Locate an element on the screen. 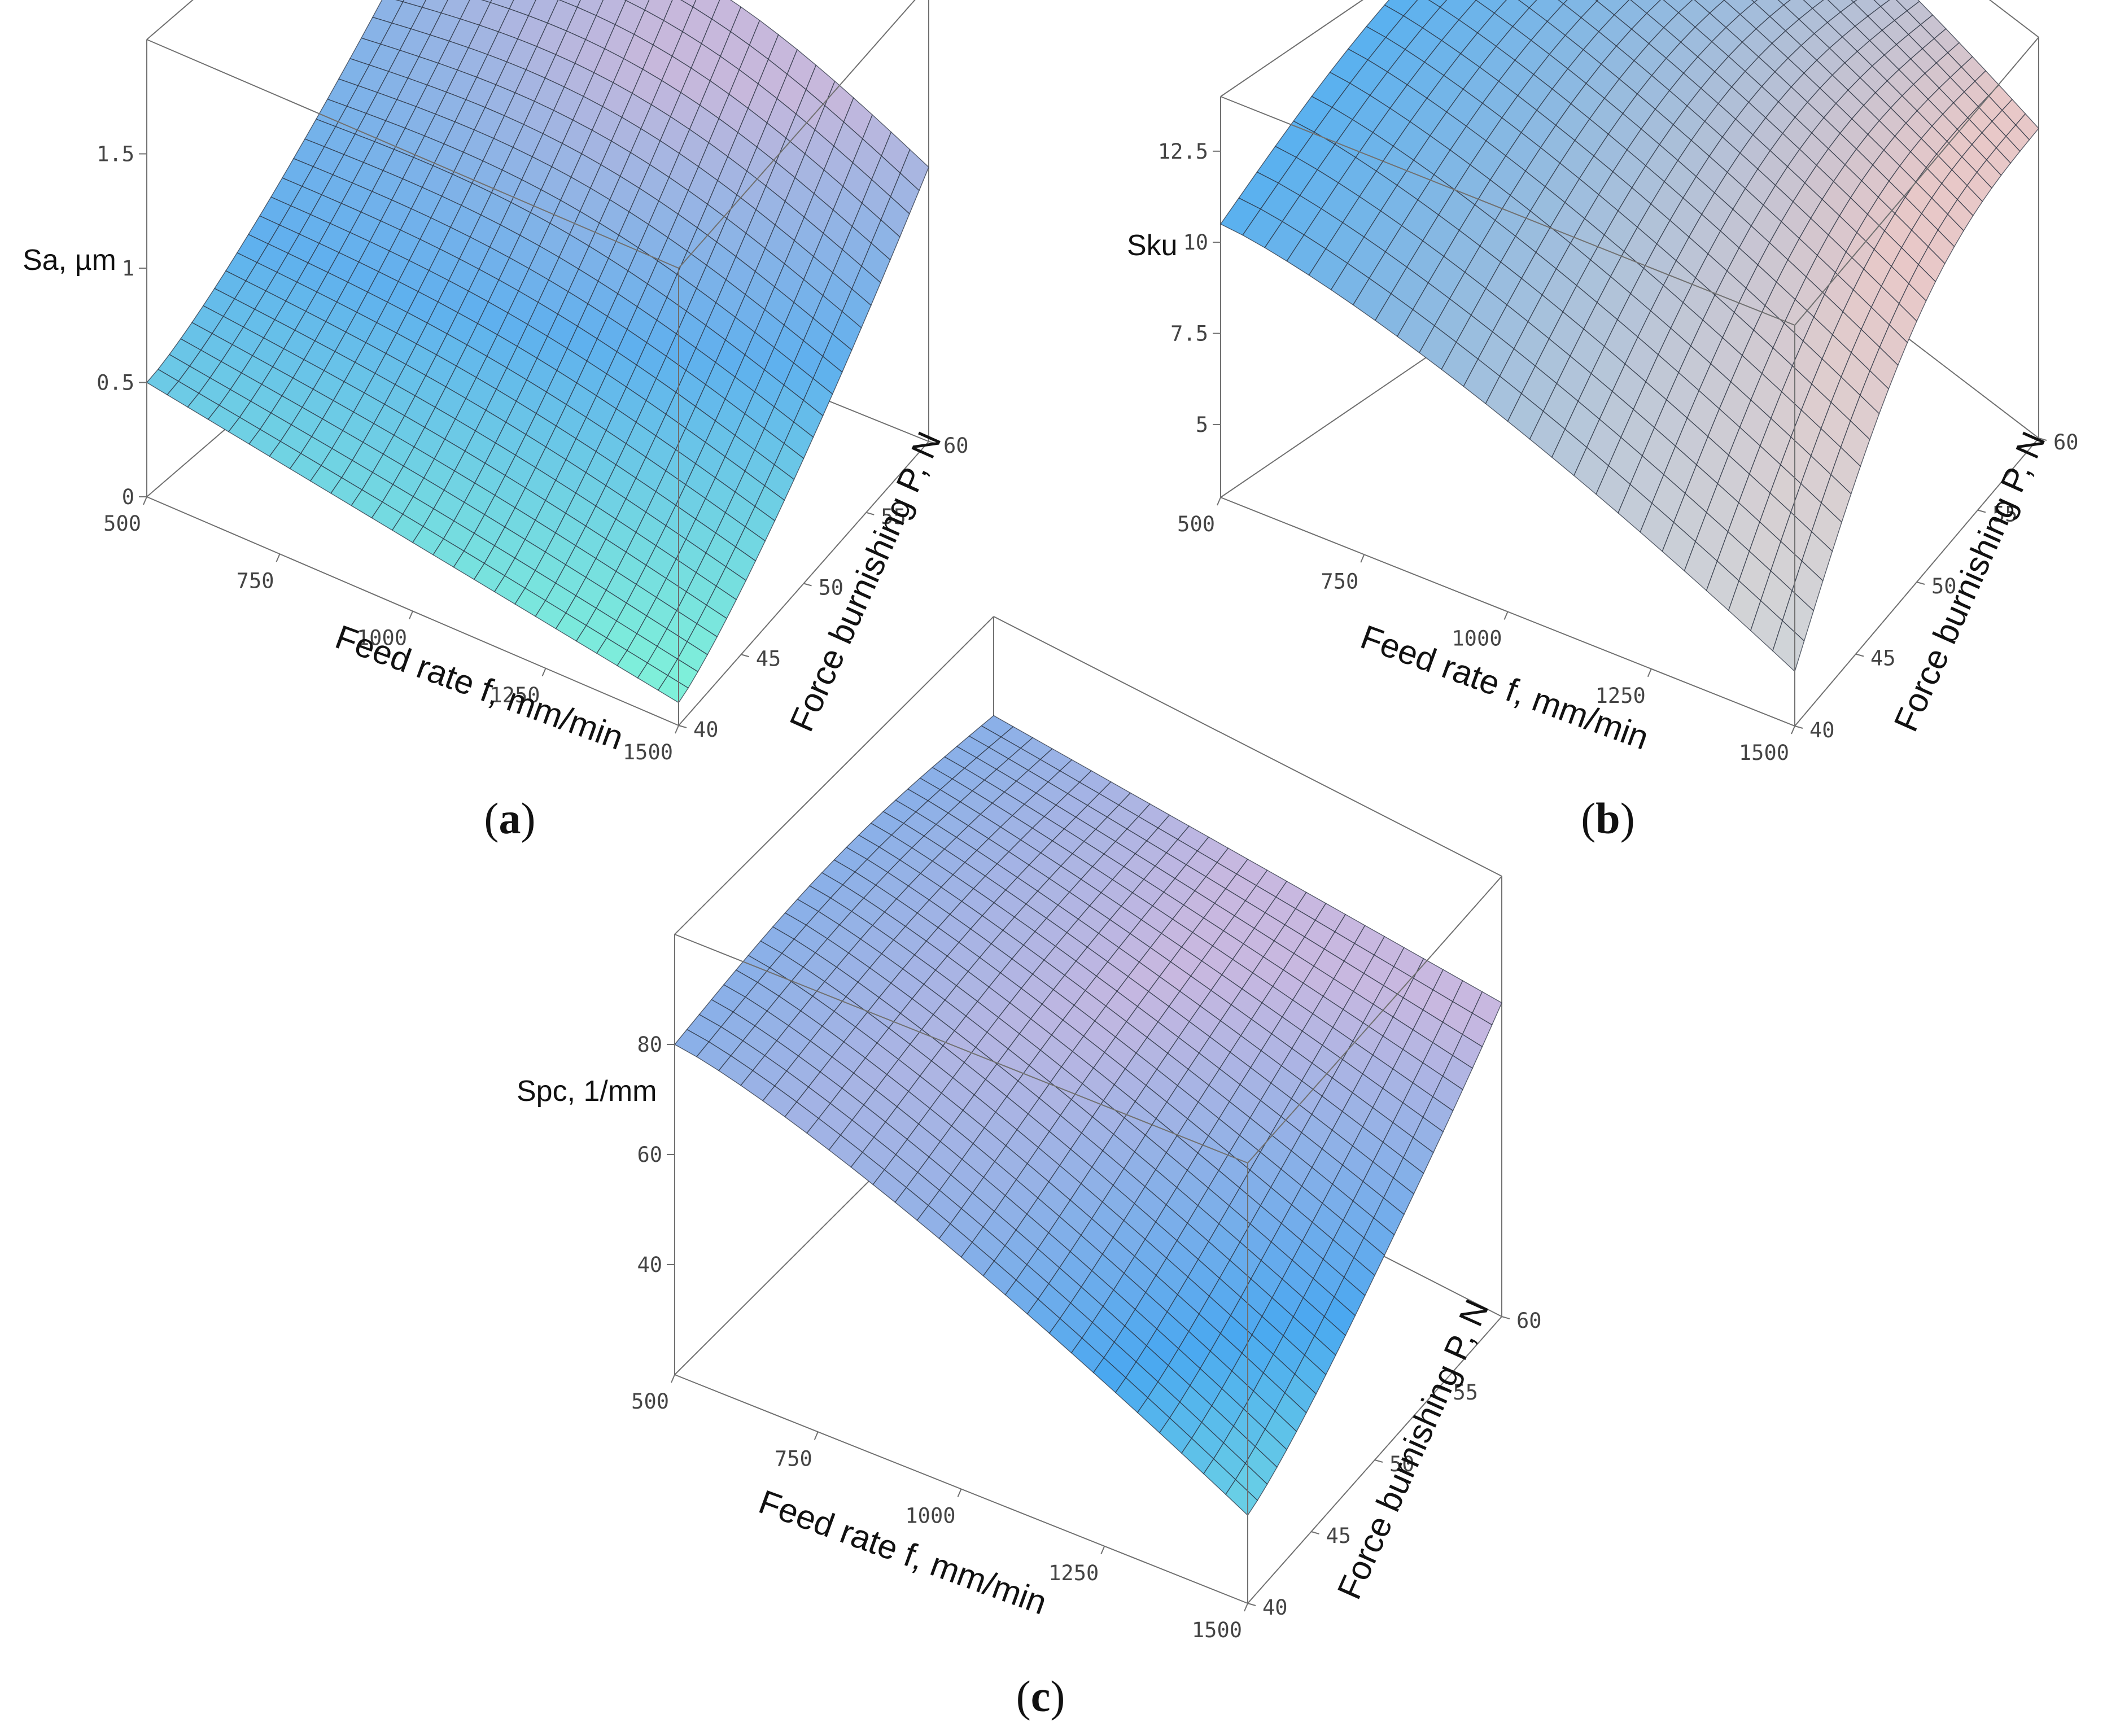 The image size is (2107, 1736). caption-b: (b) is located at coordinates (1608, 819).